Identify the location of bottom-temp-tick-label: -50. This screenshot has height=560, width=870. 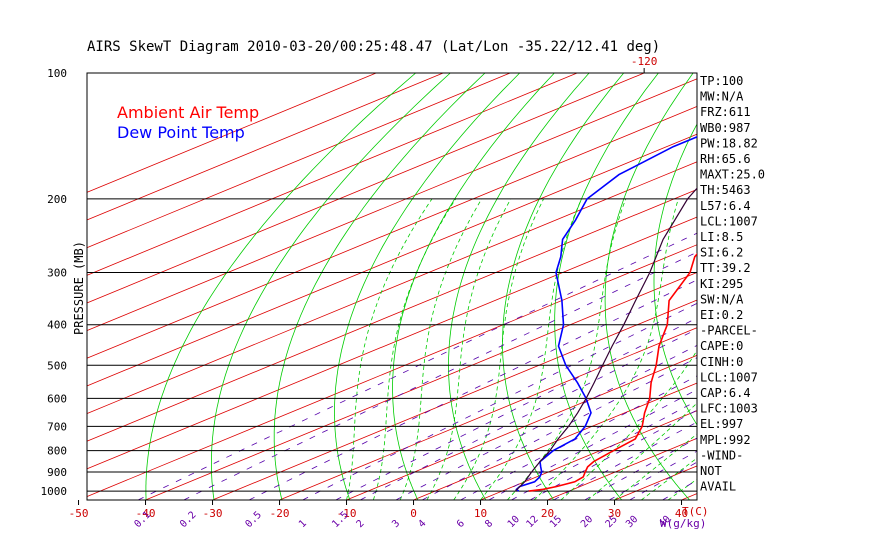
(79, 513).